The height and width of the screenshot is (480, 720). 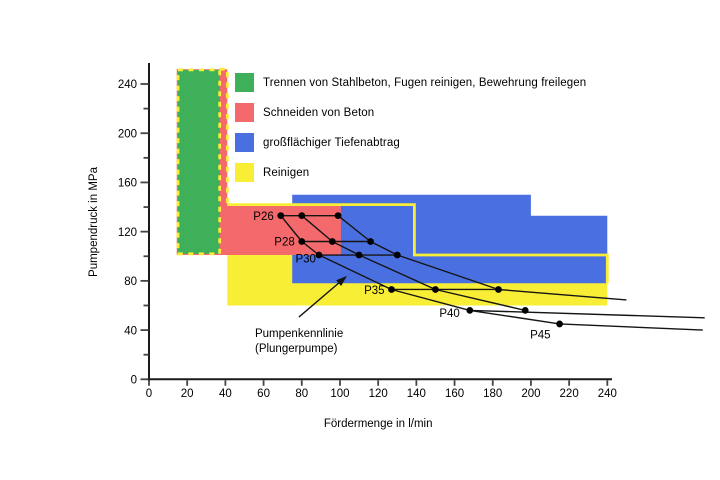 I want to click on x-tick-label: 20, so click(x=187, y=394).